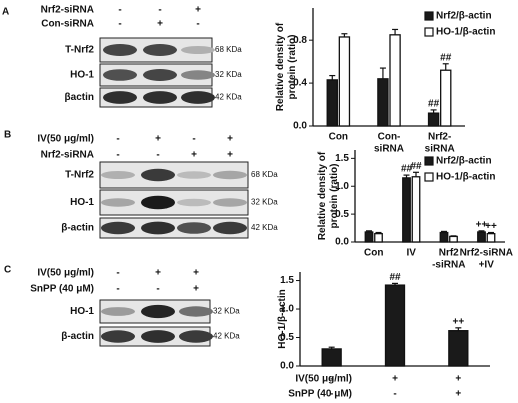 The image size is (518, 403). I want to click on x-tick-label: Nrf2-, so click(439, 137).